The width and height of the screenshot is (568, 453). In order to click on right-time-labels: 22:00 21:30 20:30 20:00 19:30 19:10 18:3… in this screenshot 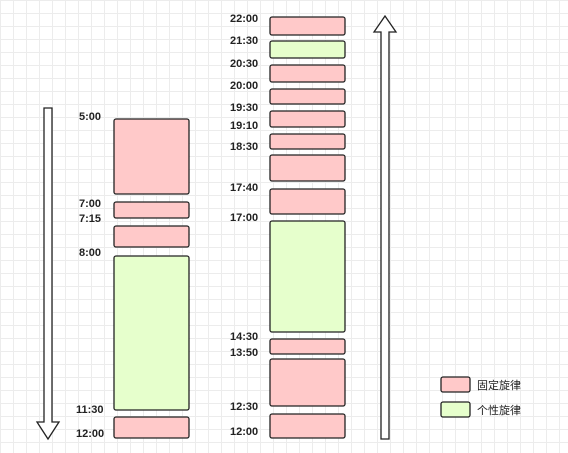, I will do `click(244, 225)`.